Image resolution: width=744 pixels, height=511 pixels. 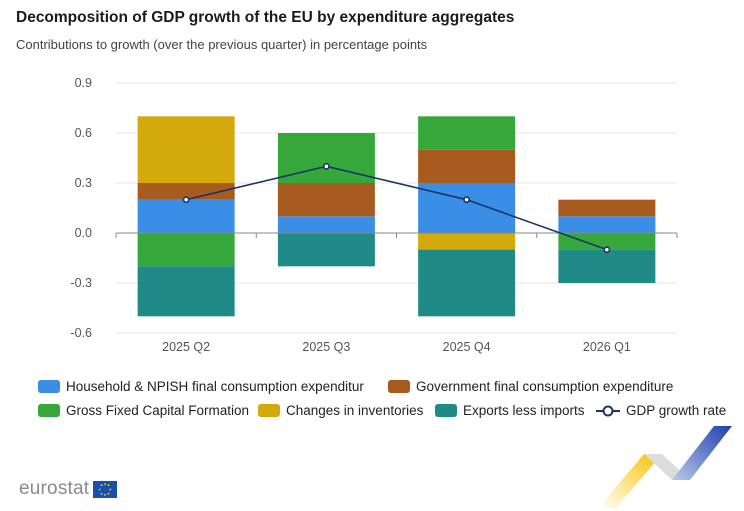 What do you see at coordinates (269, 410) in the screenshot?
I see `legend-swatch-inventories` at bounding box center [269, 410].